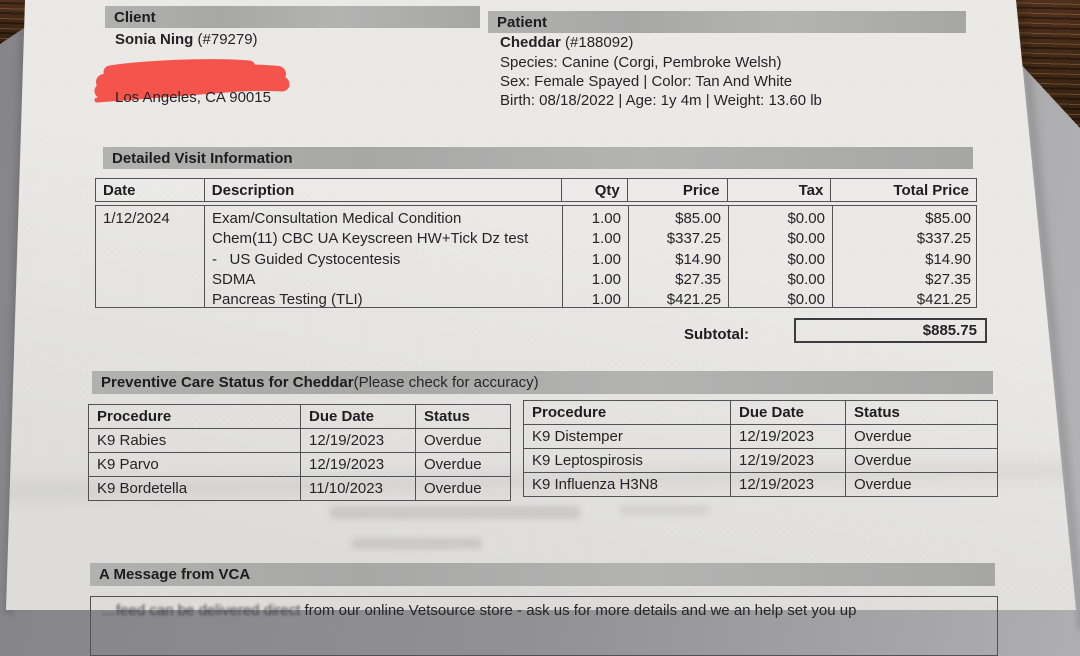  Describe the element at coordinates (716, 334) in the screenshot. I see `subtotal-label: Subtotal:` at that location.